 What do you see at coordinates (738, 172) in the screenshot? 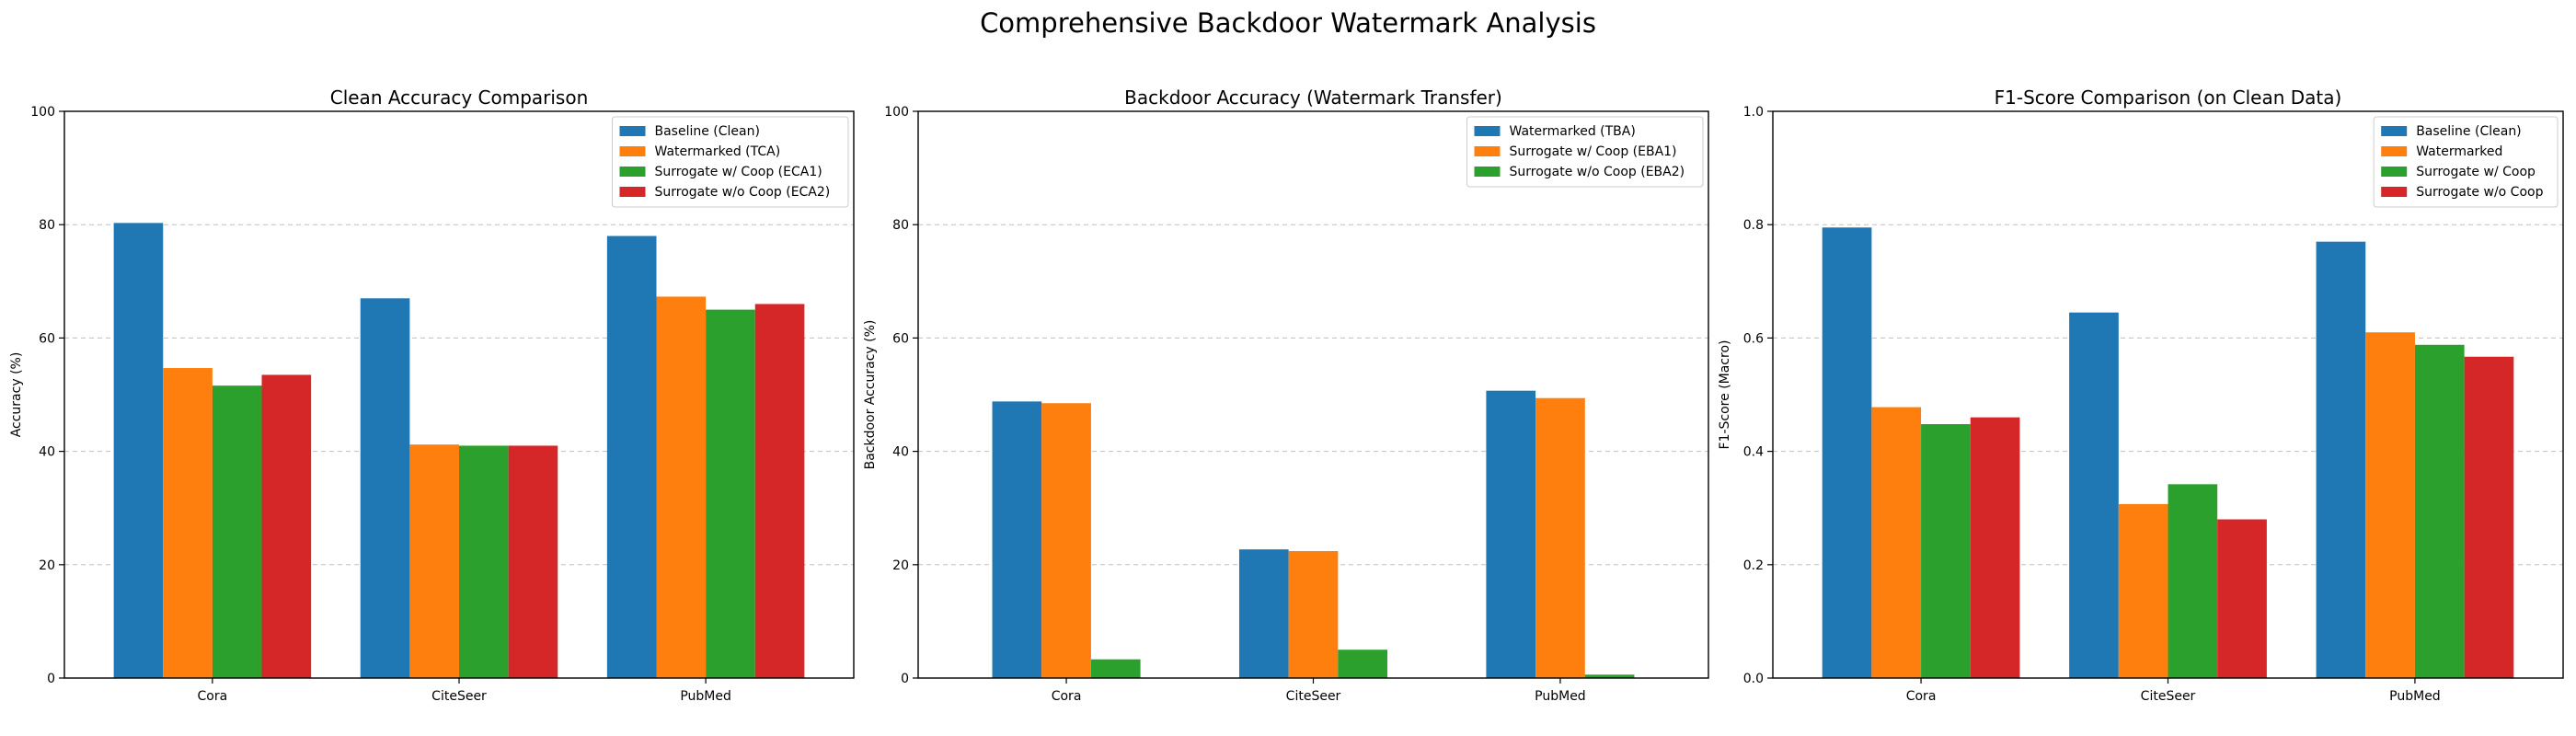
I see `legend-label: Surrogate w/ Coop (ECA1)` at bounding box center [738, 172].